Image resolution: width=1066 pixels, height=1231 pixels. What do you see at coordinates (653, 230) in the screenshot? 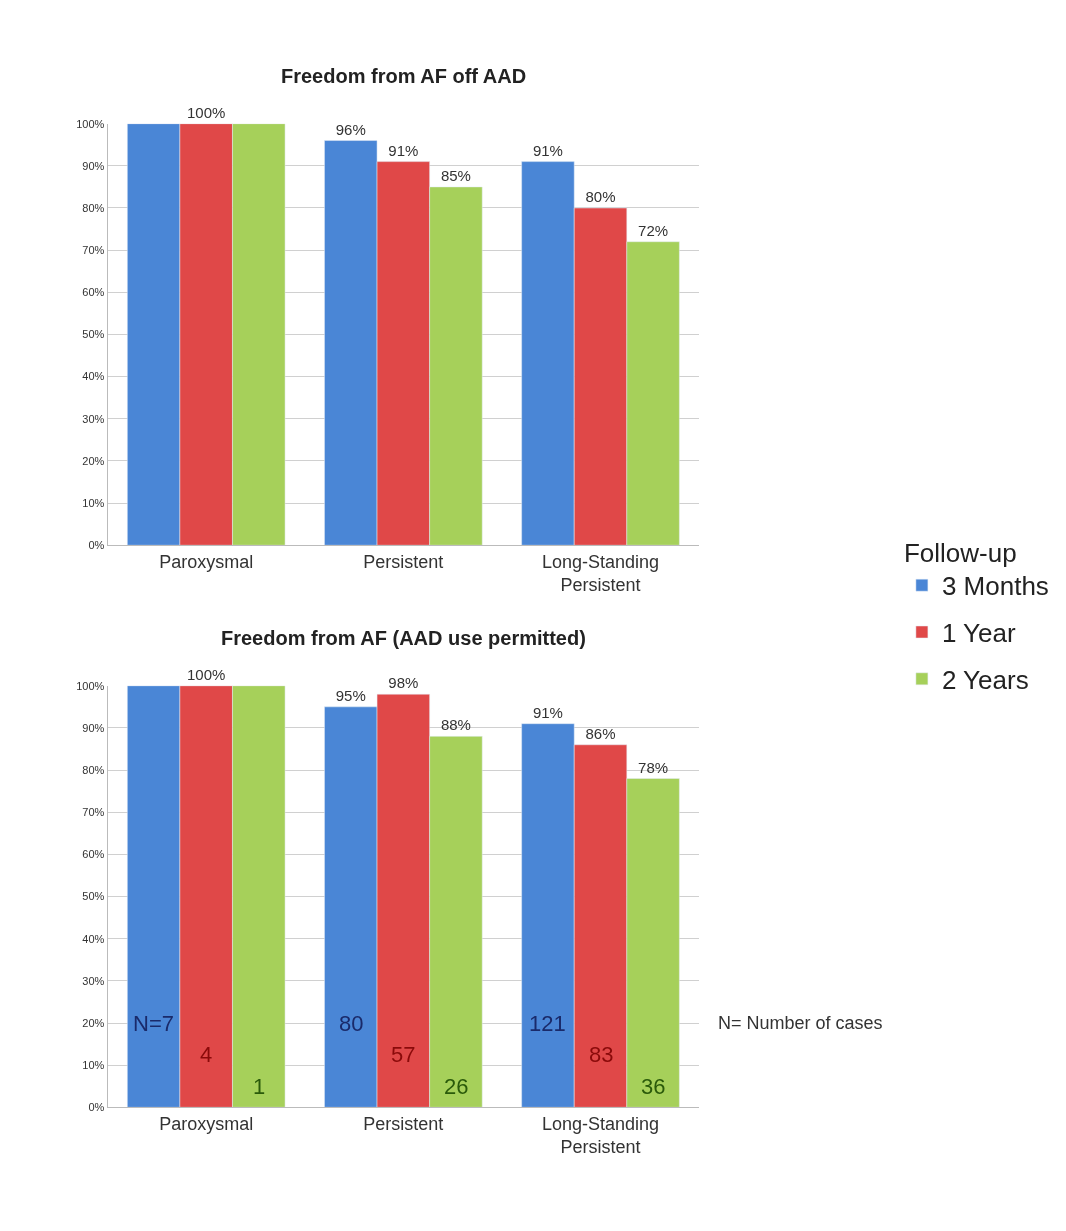
I see `data-label: 72%` at bounding box center [653, 230].